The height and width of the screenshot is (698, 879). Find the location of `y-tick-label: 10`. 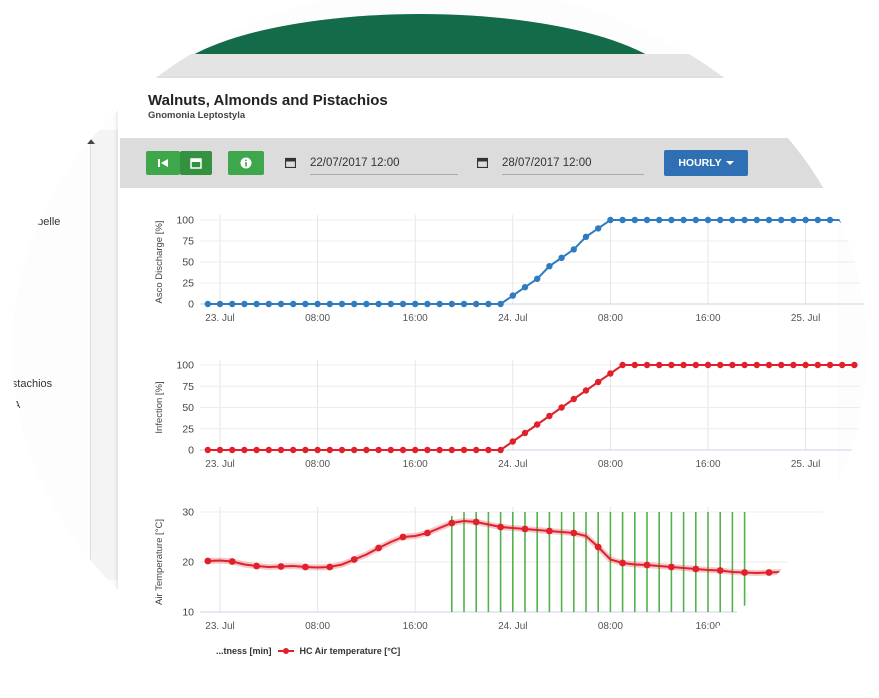

y-tick-label: 10 is located at coordinates (188, 613).